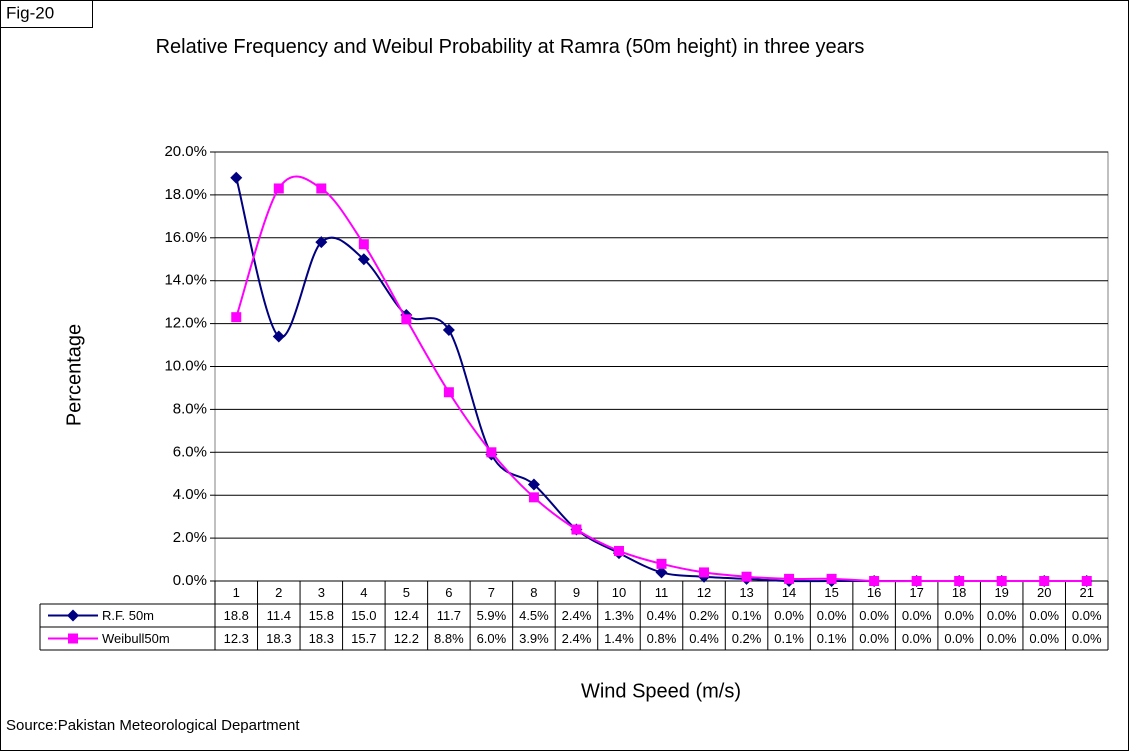  Describe the element at coordinates (30, 12) in the screenshot. I see `figure-label: Fig-20` at that location.